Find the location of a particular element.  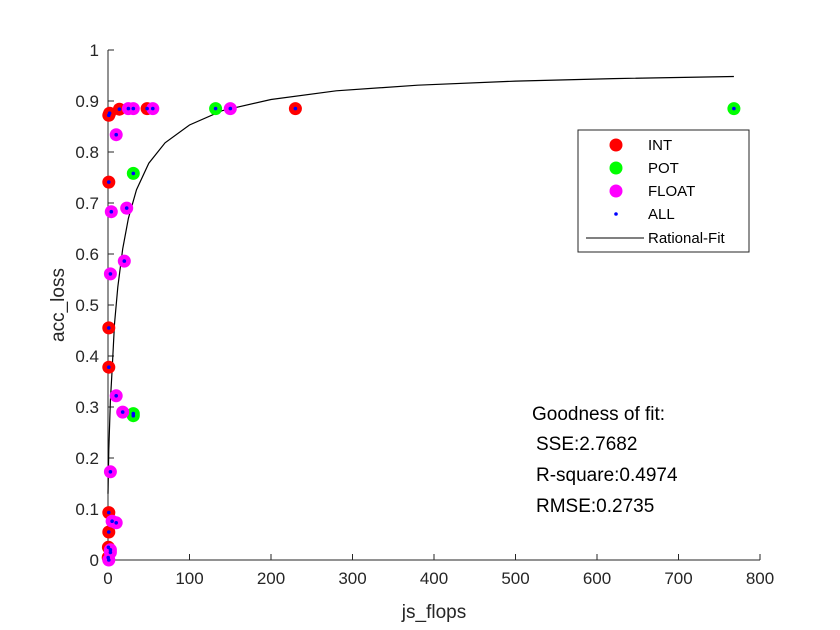

x-tick-label: 200 is located at coordinates (271, 578).